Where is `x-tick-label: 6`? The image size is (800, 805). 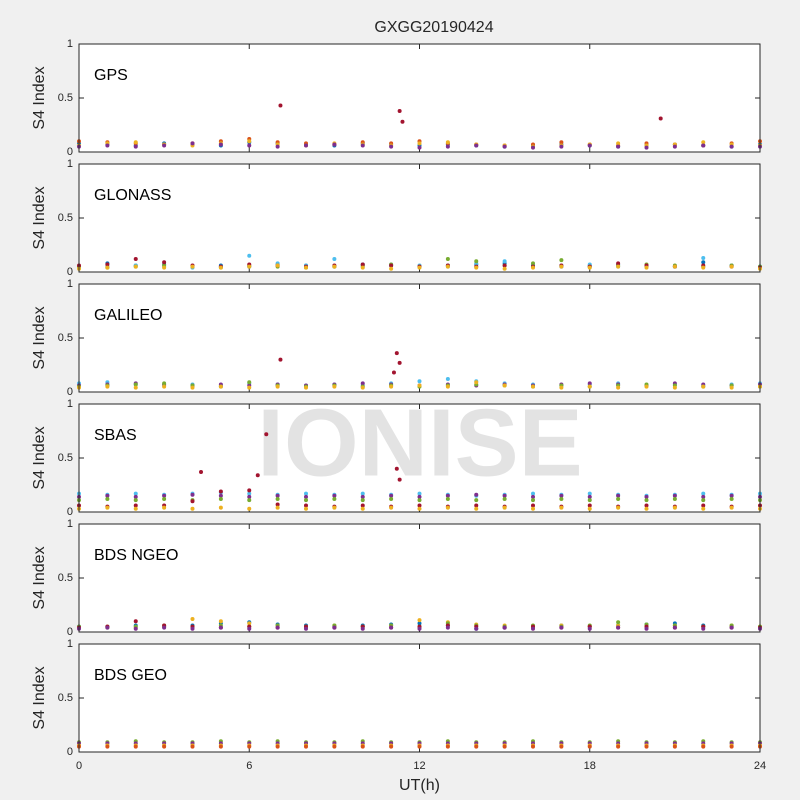
x-tick-label: 6 is located at coordinates (249, 766).